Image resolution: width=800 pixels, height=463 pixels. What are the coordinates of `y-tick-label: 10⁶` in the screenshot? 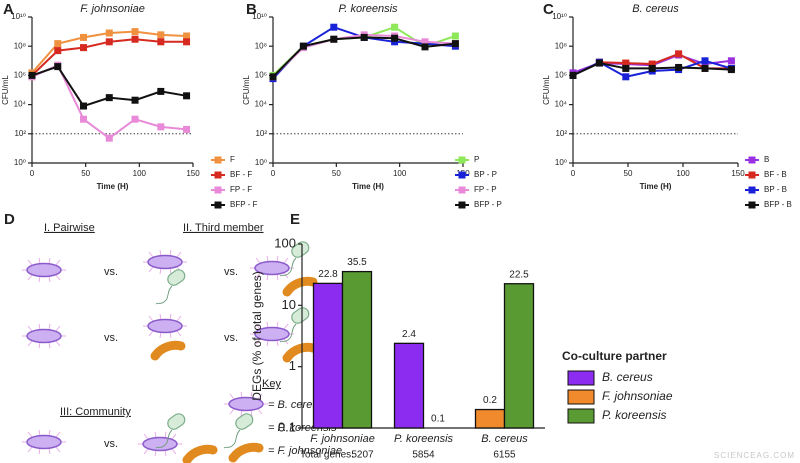 It's located at (20, 75).